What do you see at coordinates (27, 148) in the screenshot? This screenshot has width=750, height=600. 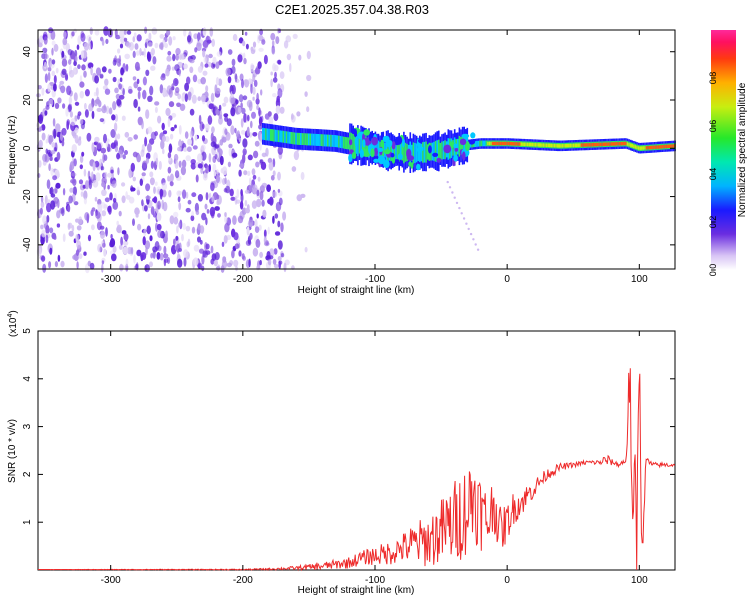 I see `spectrogram-y-tick-label: 0` at bounding box center [27, 148].